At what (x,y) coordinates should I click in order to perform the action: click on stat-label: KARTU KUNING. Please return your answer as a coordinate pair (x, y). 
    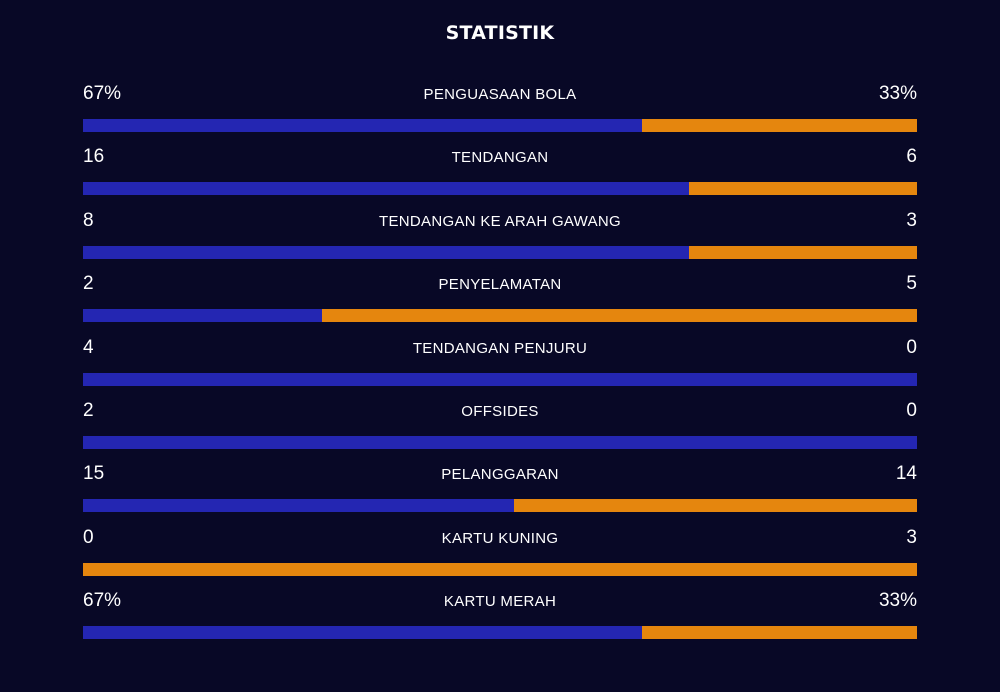
    Looking at the image, I should click on (500, 538).